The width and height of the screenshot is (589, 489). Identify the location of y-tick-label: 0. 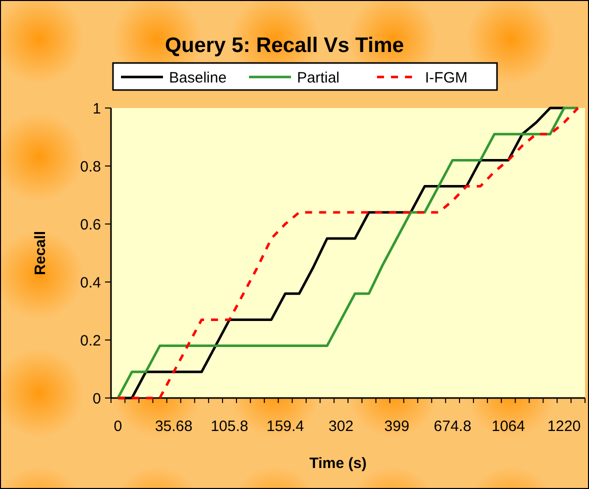
(96, 399).